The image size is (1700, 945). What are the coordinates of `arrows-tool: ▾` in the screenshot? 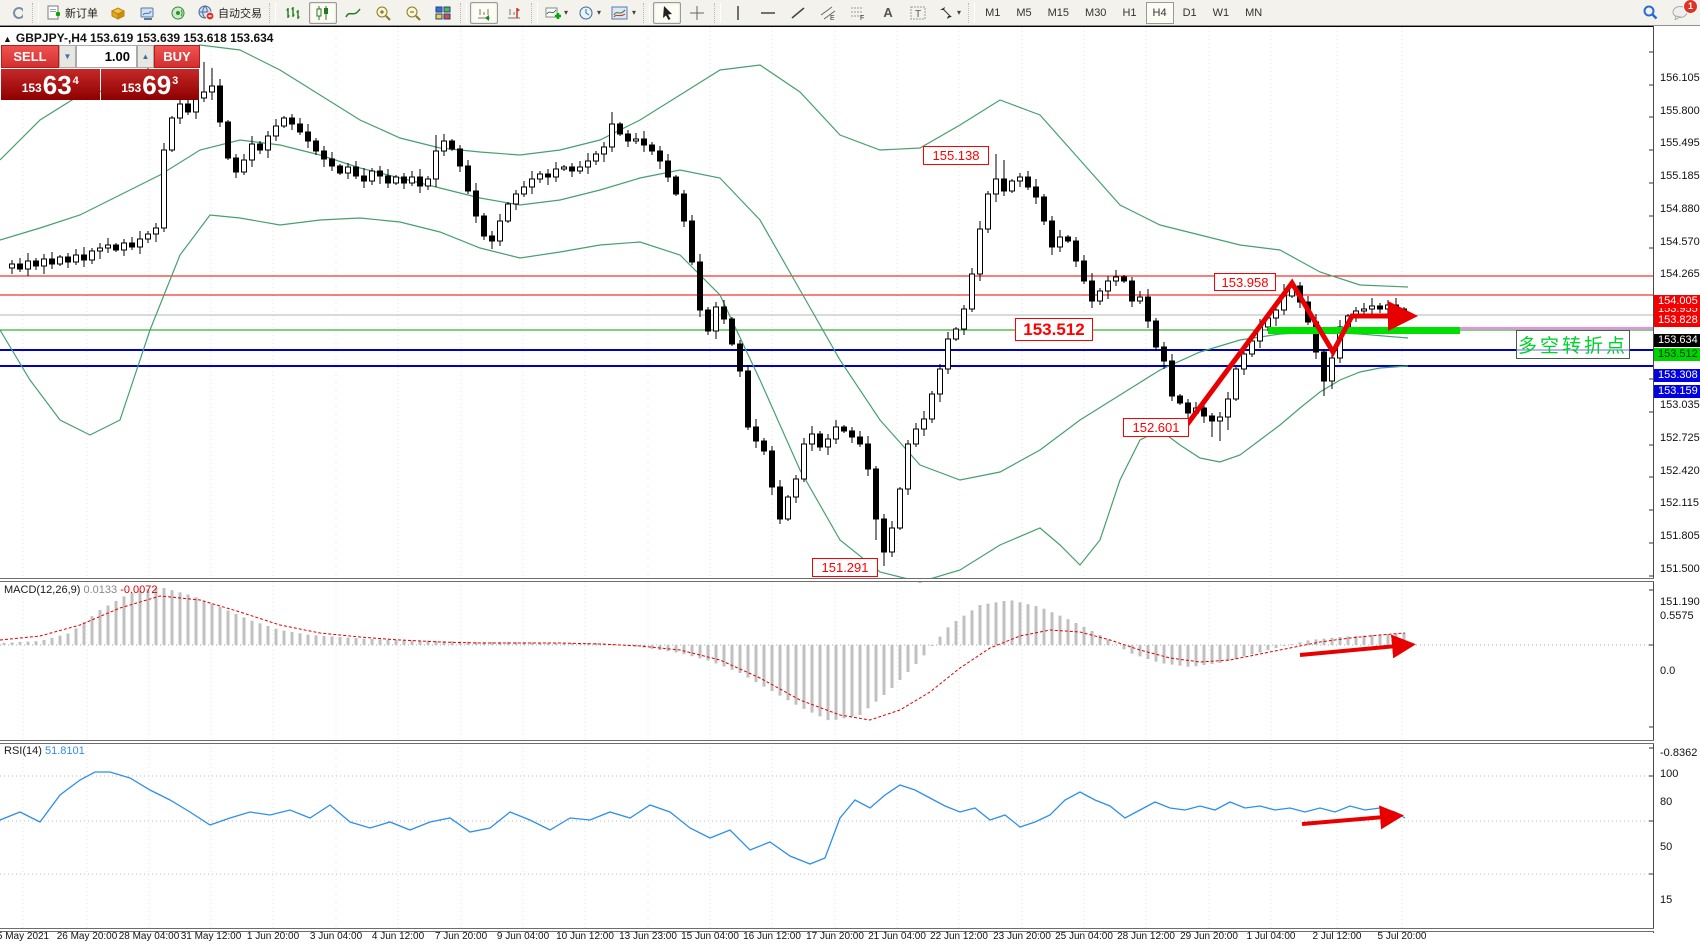 It's located at (949, 13).